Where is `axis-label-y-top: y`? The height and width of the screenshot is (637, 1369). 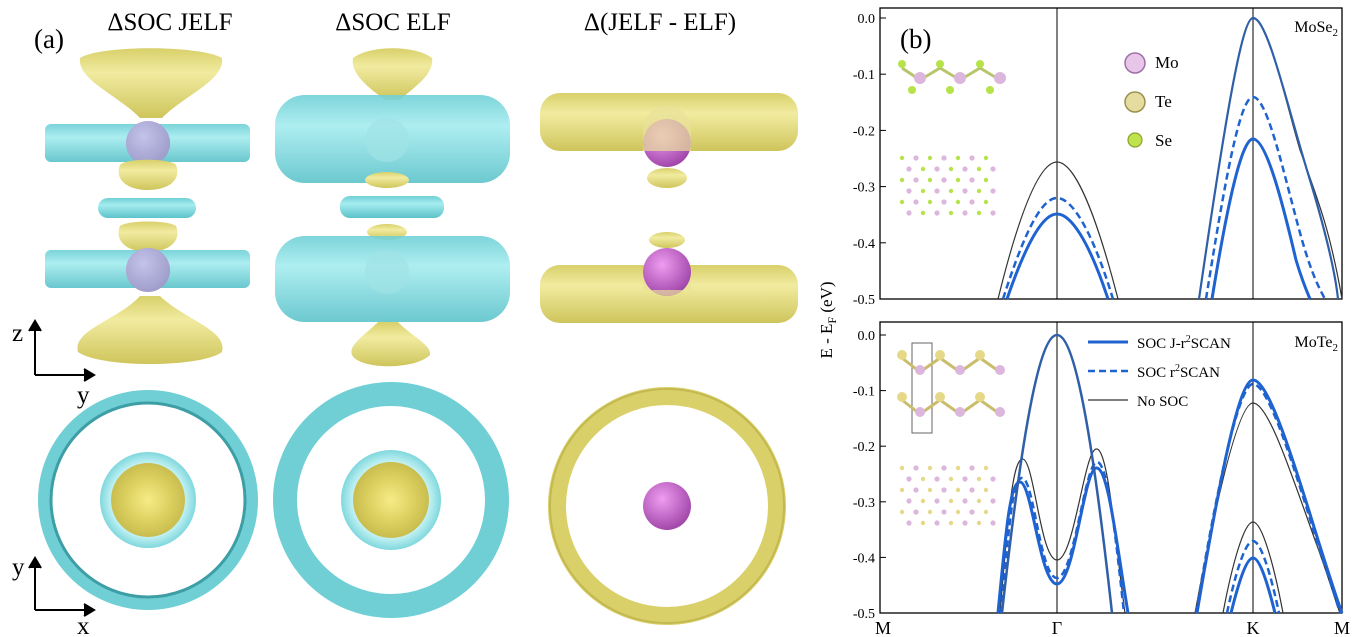
axis-label-y-top: y is located at coordinates (18, 567).